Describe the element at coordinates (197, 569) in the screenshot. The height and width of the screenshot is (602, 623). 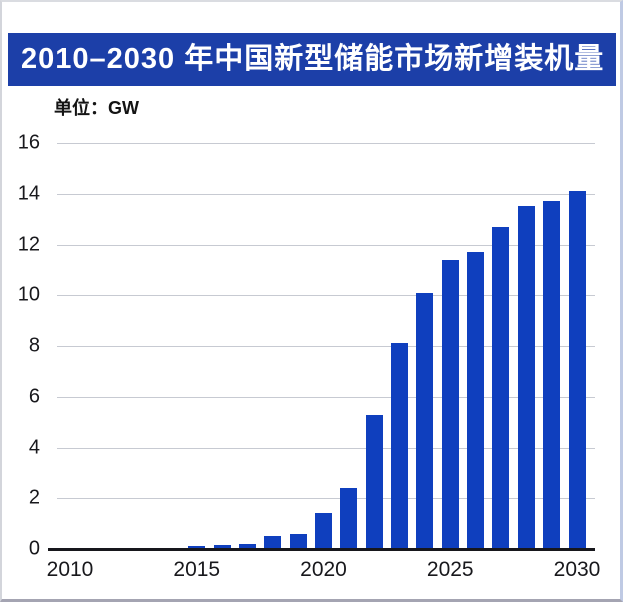
I see `x-tick-label: 2015` at that location.